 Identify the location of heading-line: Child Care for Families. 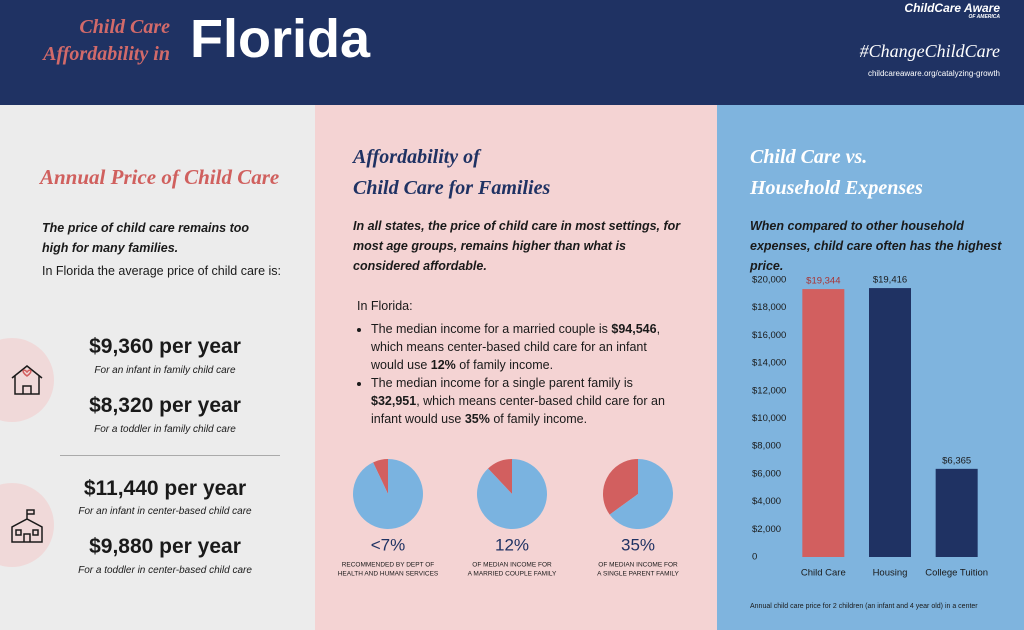
(452, 188).